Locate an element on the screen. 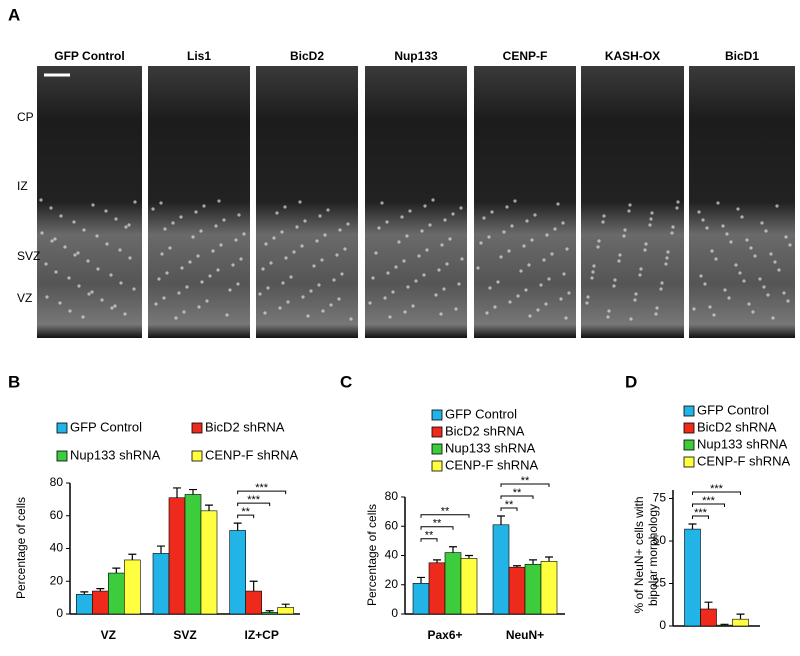 The width and height of the screenshot is (800, 656). column-title: CENP-F is located at coordinates (525, 56).